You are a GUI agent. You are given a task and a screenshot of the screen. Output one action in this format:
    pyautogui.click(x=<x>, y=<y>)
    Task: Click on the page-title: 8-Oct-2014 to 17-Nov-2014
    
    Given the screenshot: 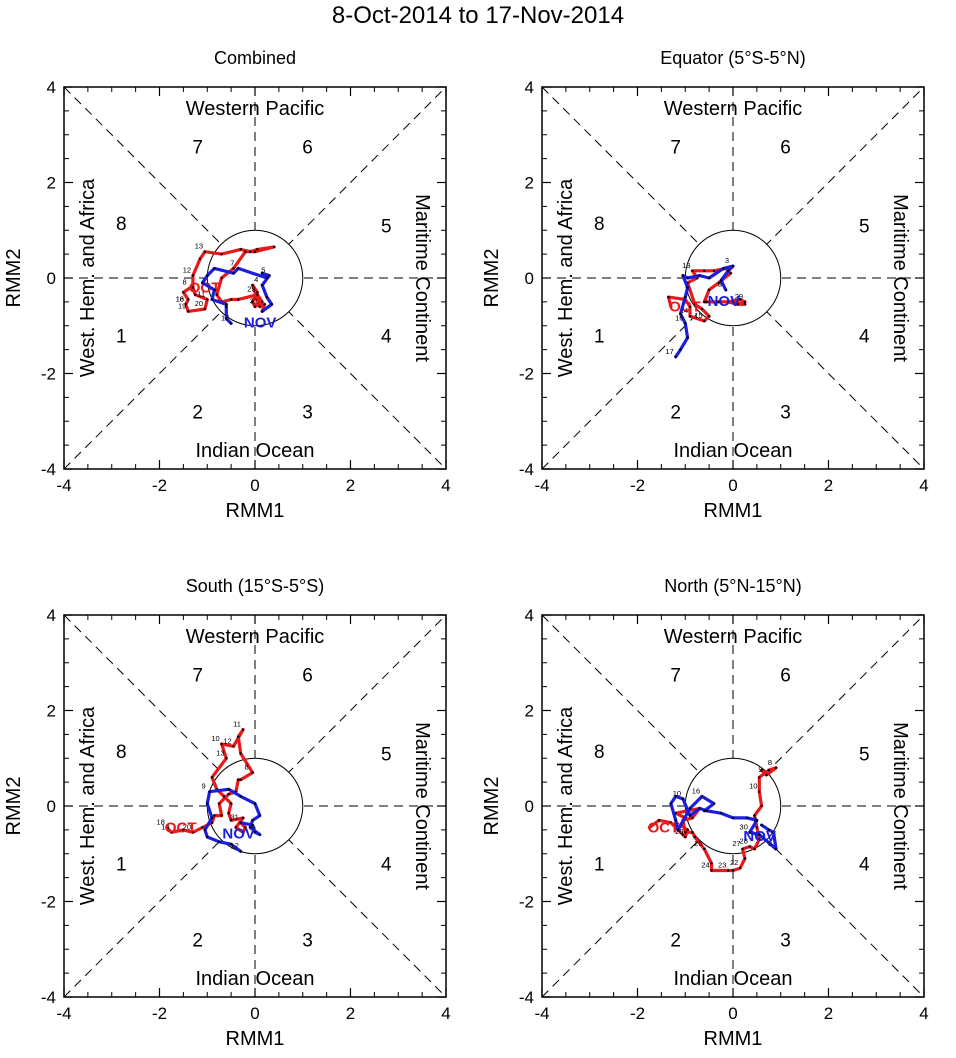 What is the action you would take?
    pyautogui.click(x=478, y=15)
    